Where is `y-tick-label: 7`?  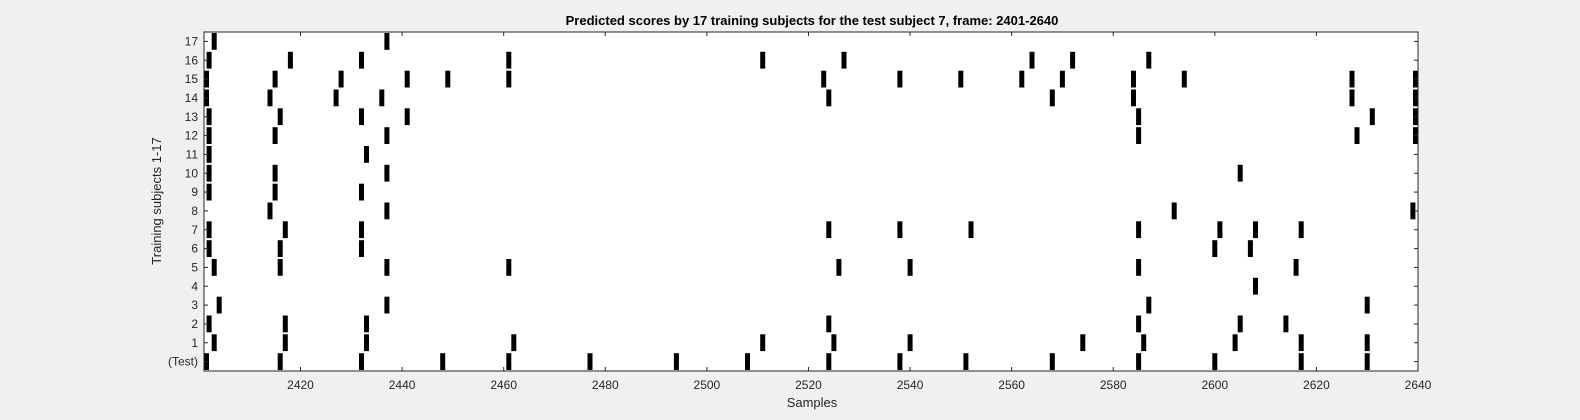 y-tick-label: 7 is located at coordinates (194, 230).